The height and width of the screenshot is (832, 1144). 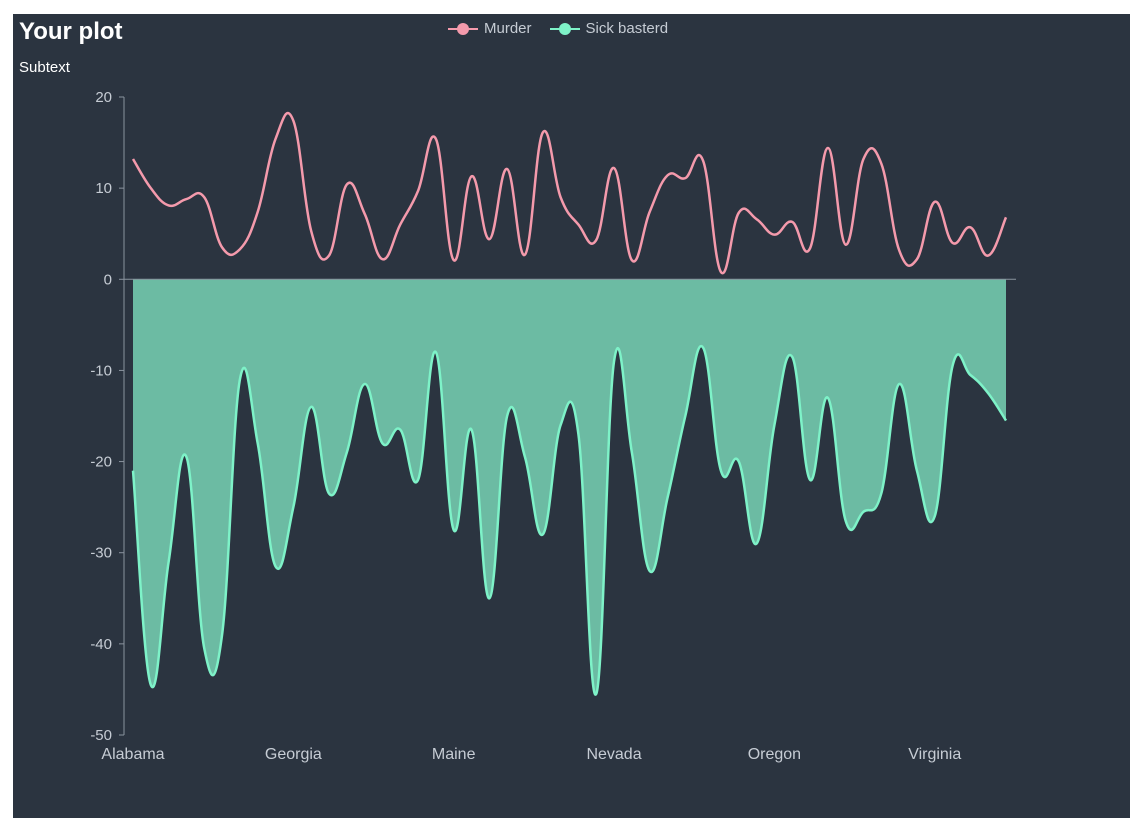 I want to click on y-tick-label: -20, so click(x=101, y=462).